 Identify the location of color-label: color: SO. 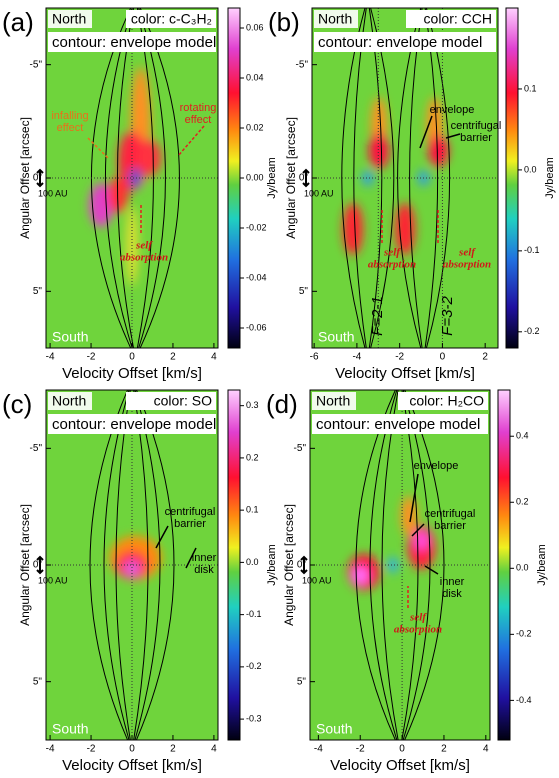
(183, 401).